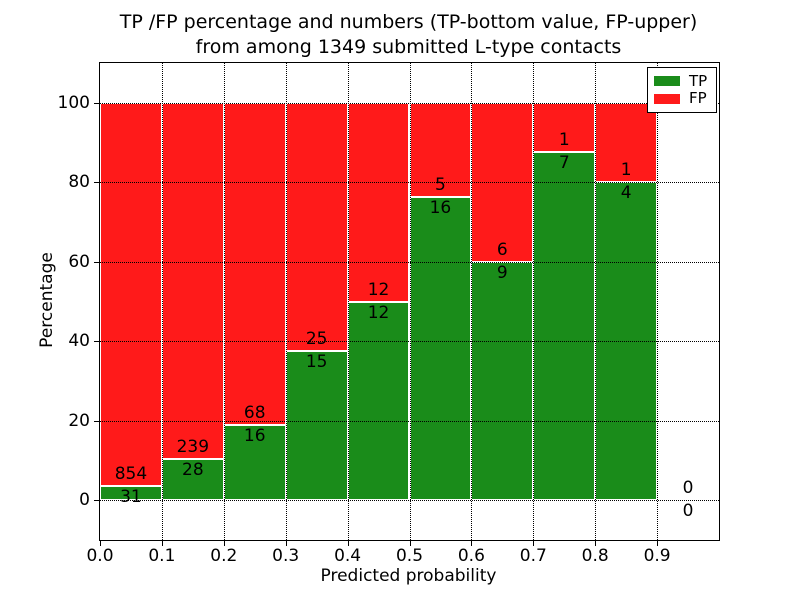 Image resolution: width=800 pixels, height=600 pixels. I want to click on x-tick-label: 0.1, so click(162, 556).